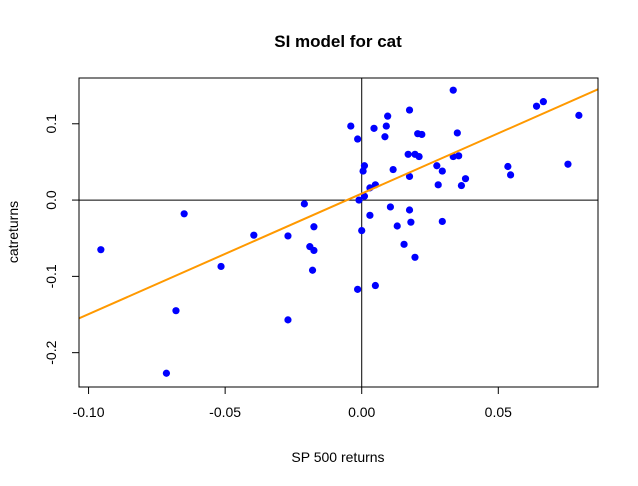 This screenshot has width=638, height=486. I want to click on y-tick-label-3: 0.1, so click(51, 124).